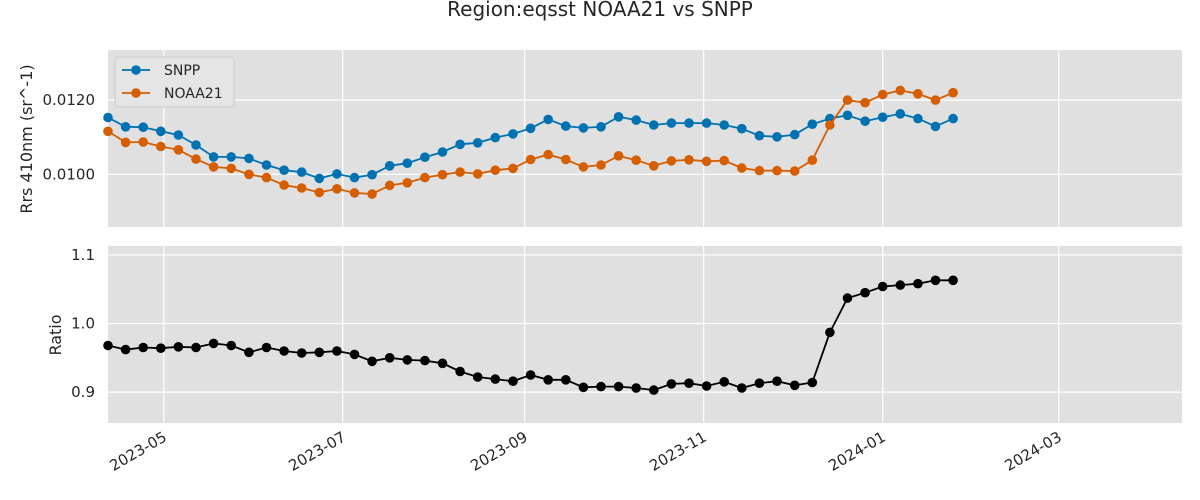 Image resolution: width=1200 pixels, height=500 pixels. I want to click on rrs-y-axis-label: Rrs 410nm (sr^-1), so click(26, 138).